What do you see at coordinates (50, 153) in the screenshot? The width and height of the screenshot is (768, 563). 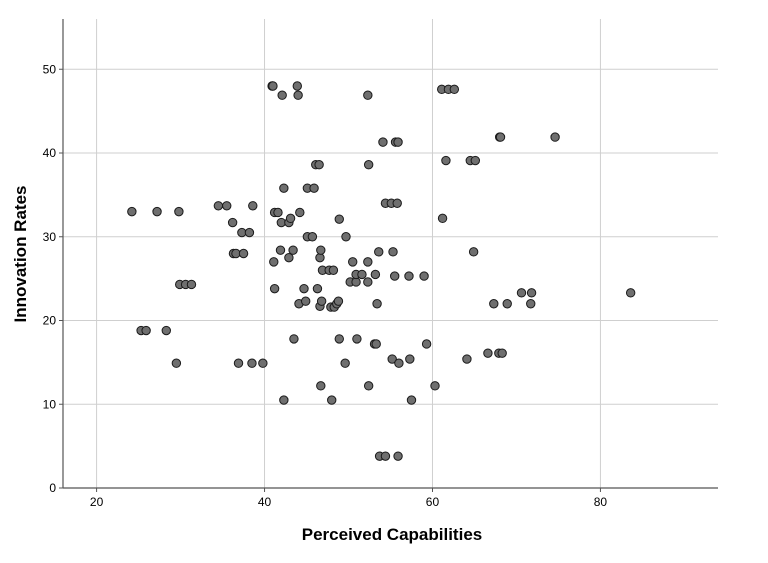 I see `y-tick-label: 40` at bounding box center [50, 153].